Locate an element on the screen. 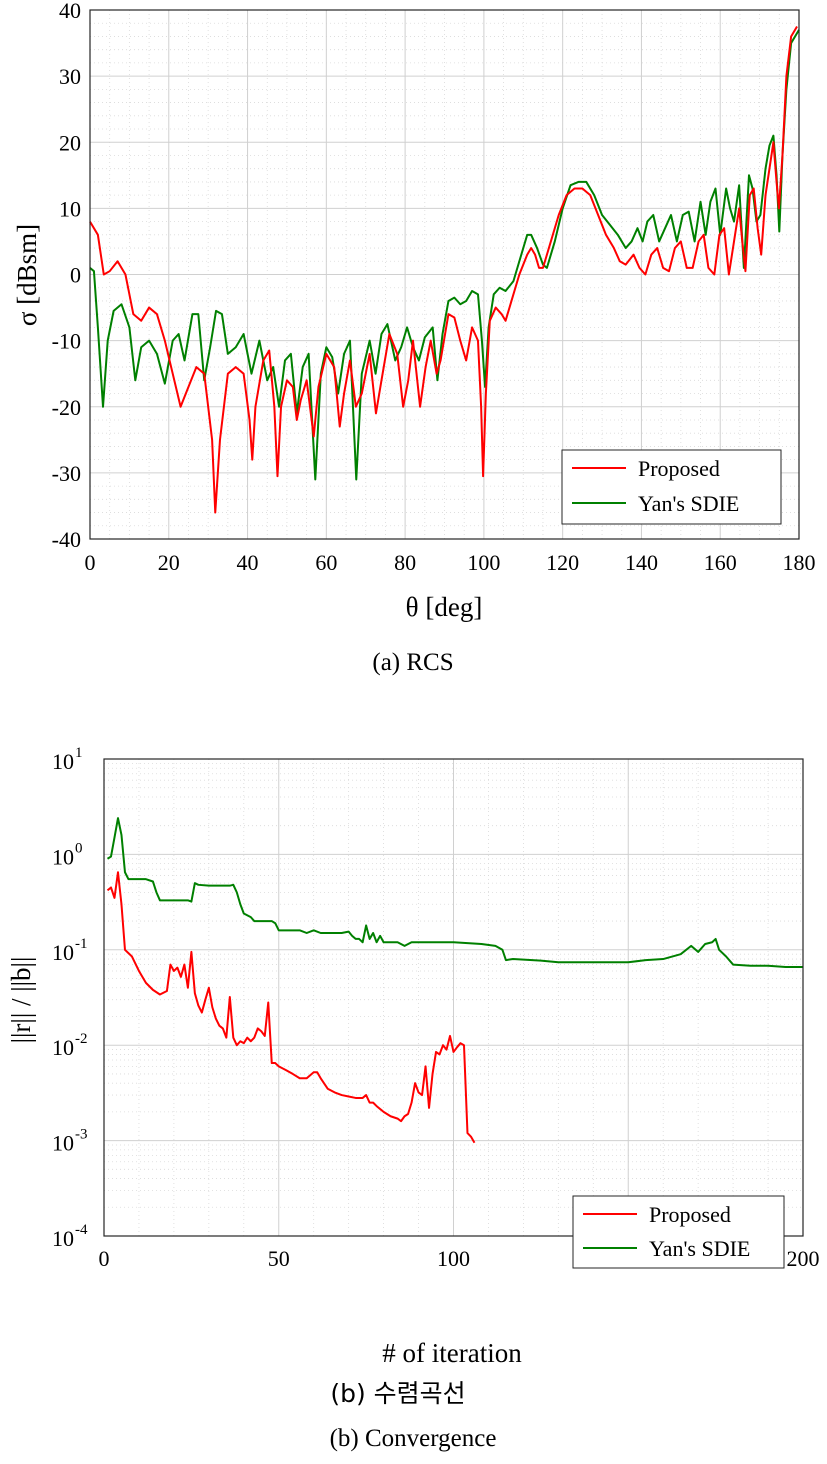 The image size is (827, 1464). rcs-y-tick-label: -20 is located at coordinates (66, 407).